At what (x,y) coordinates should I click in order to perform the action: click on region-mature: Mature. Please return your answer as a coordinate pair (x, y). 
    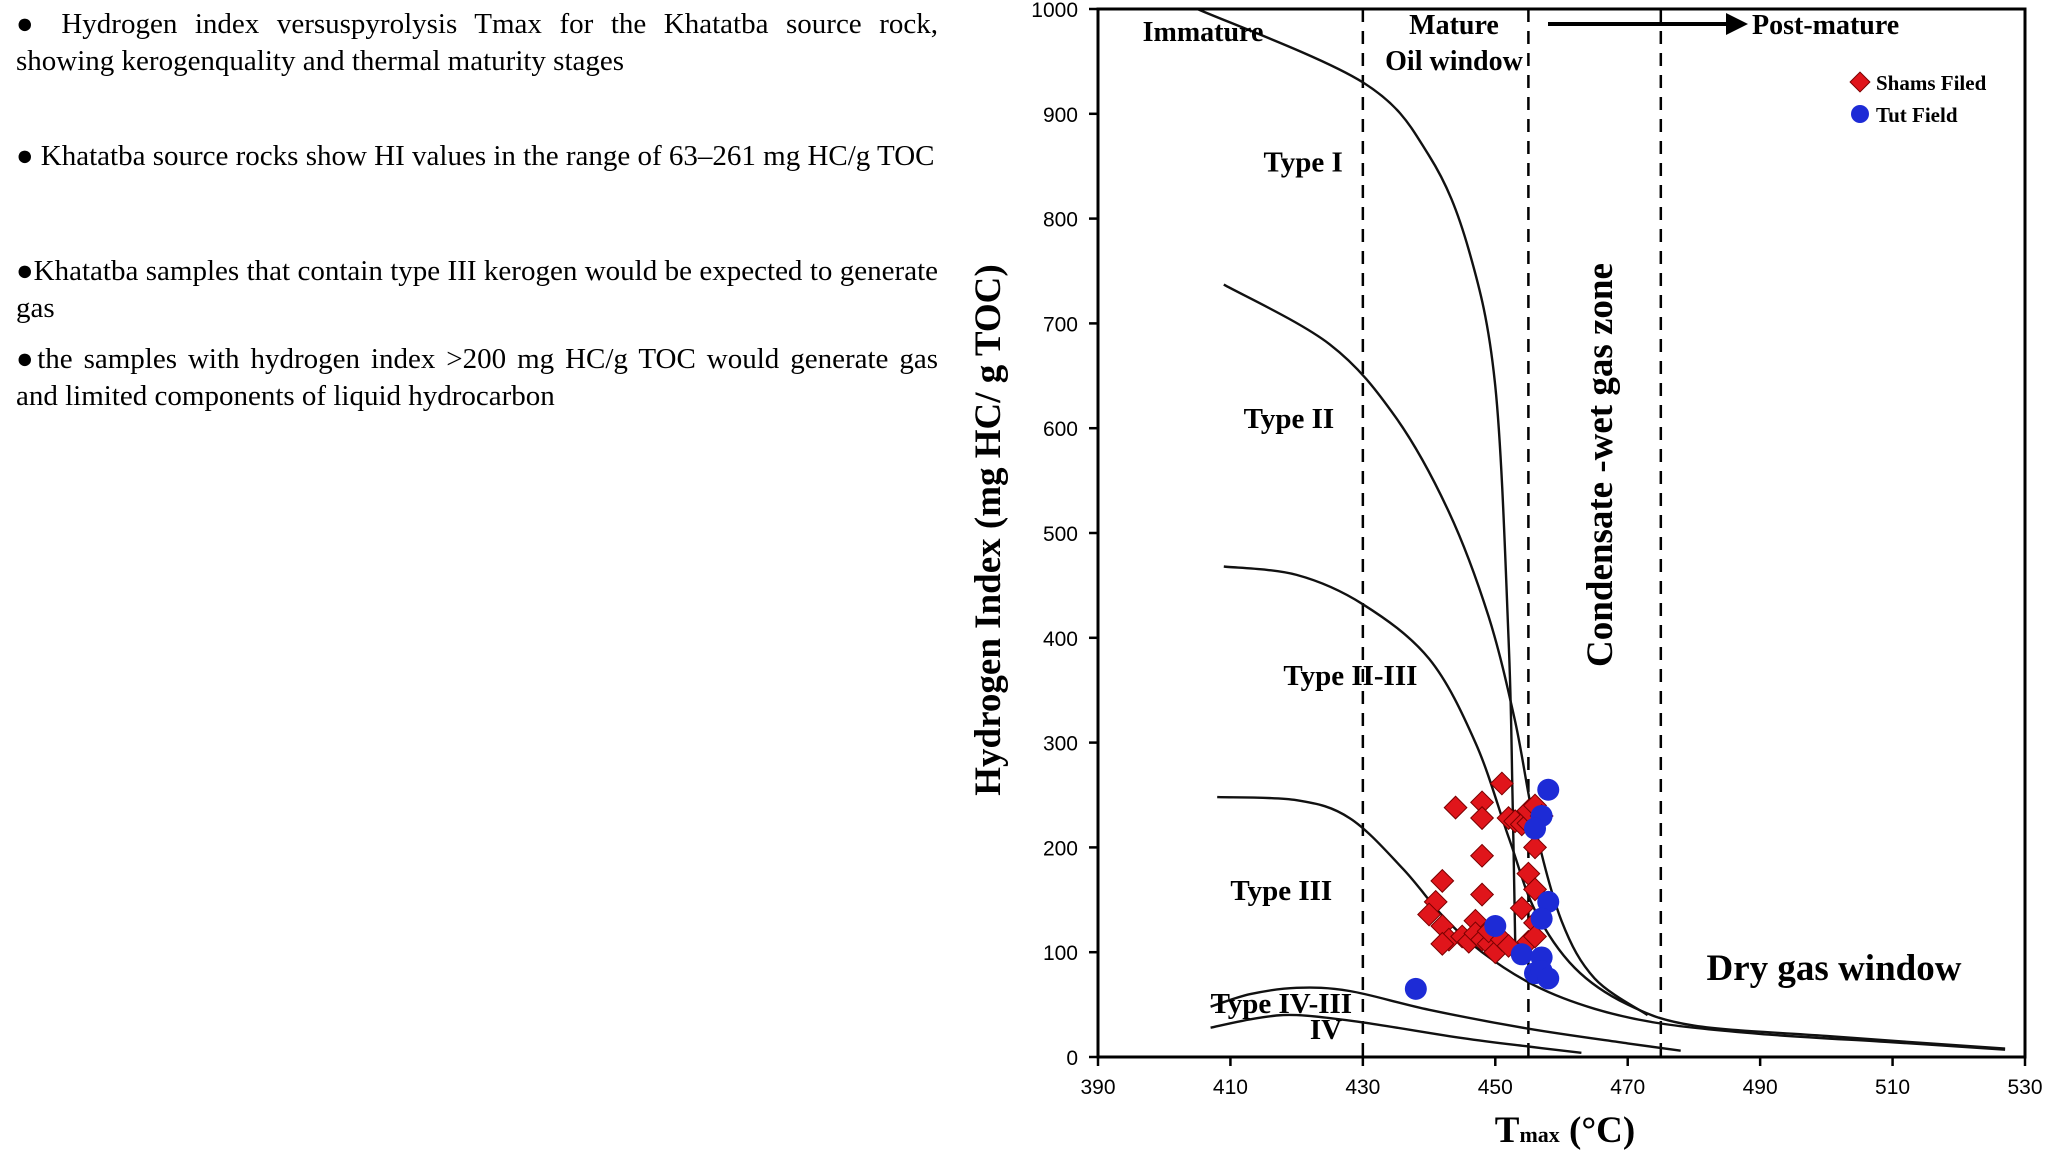
    Looking at the image, I should click on (1454, 25).